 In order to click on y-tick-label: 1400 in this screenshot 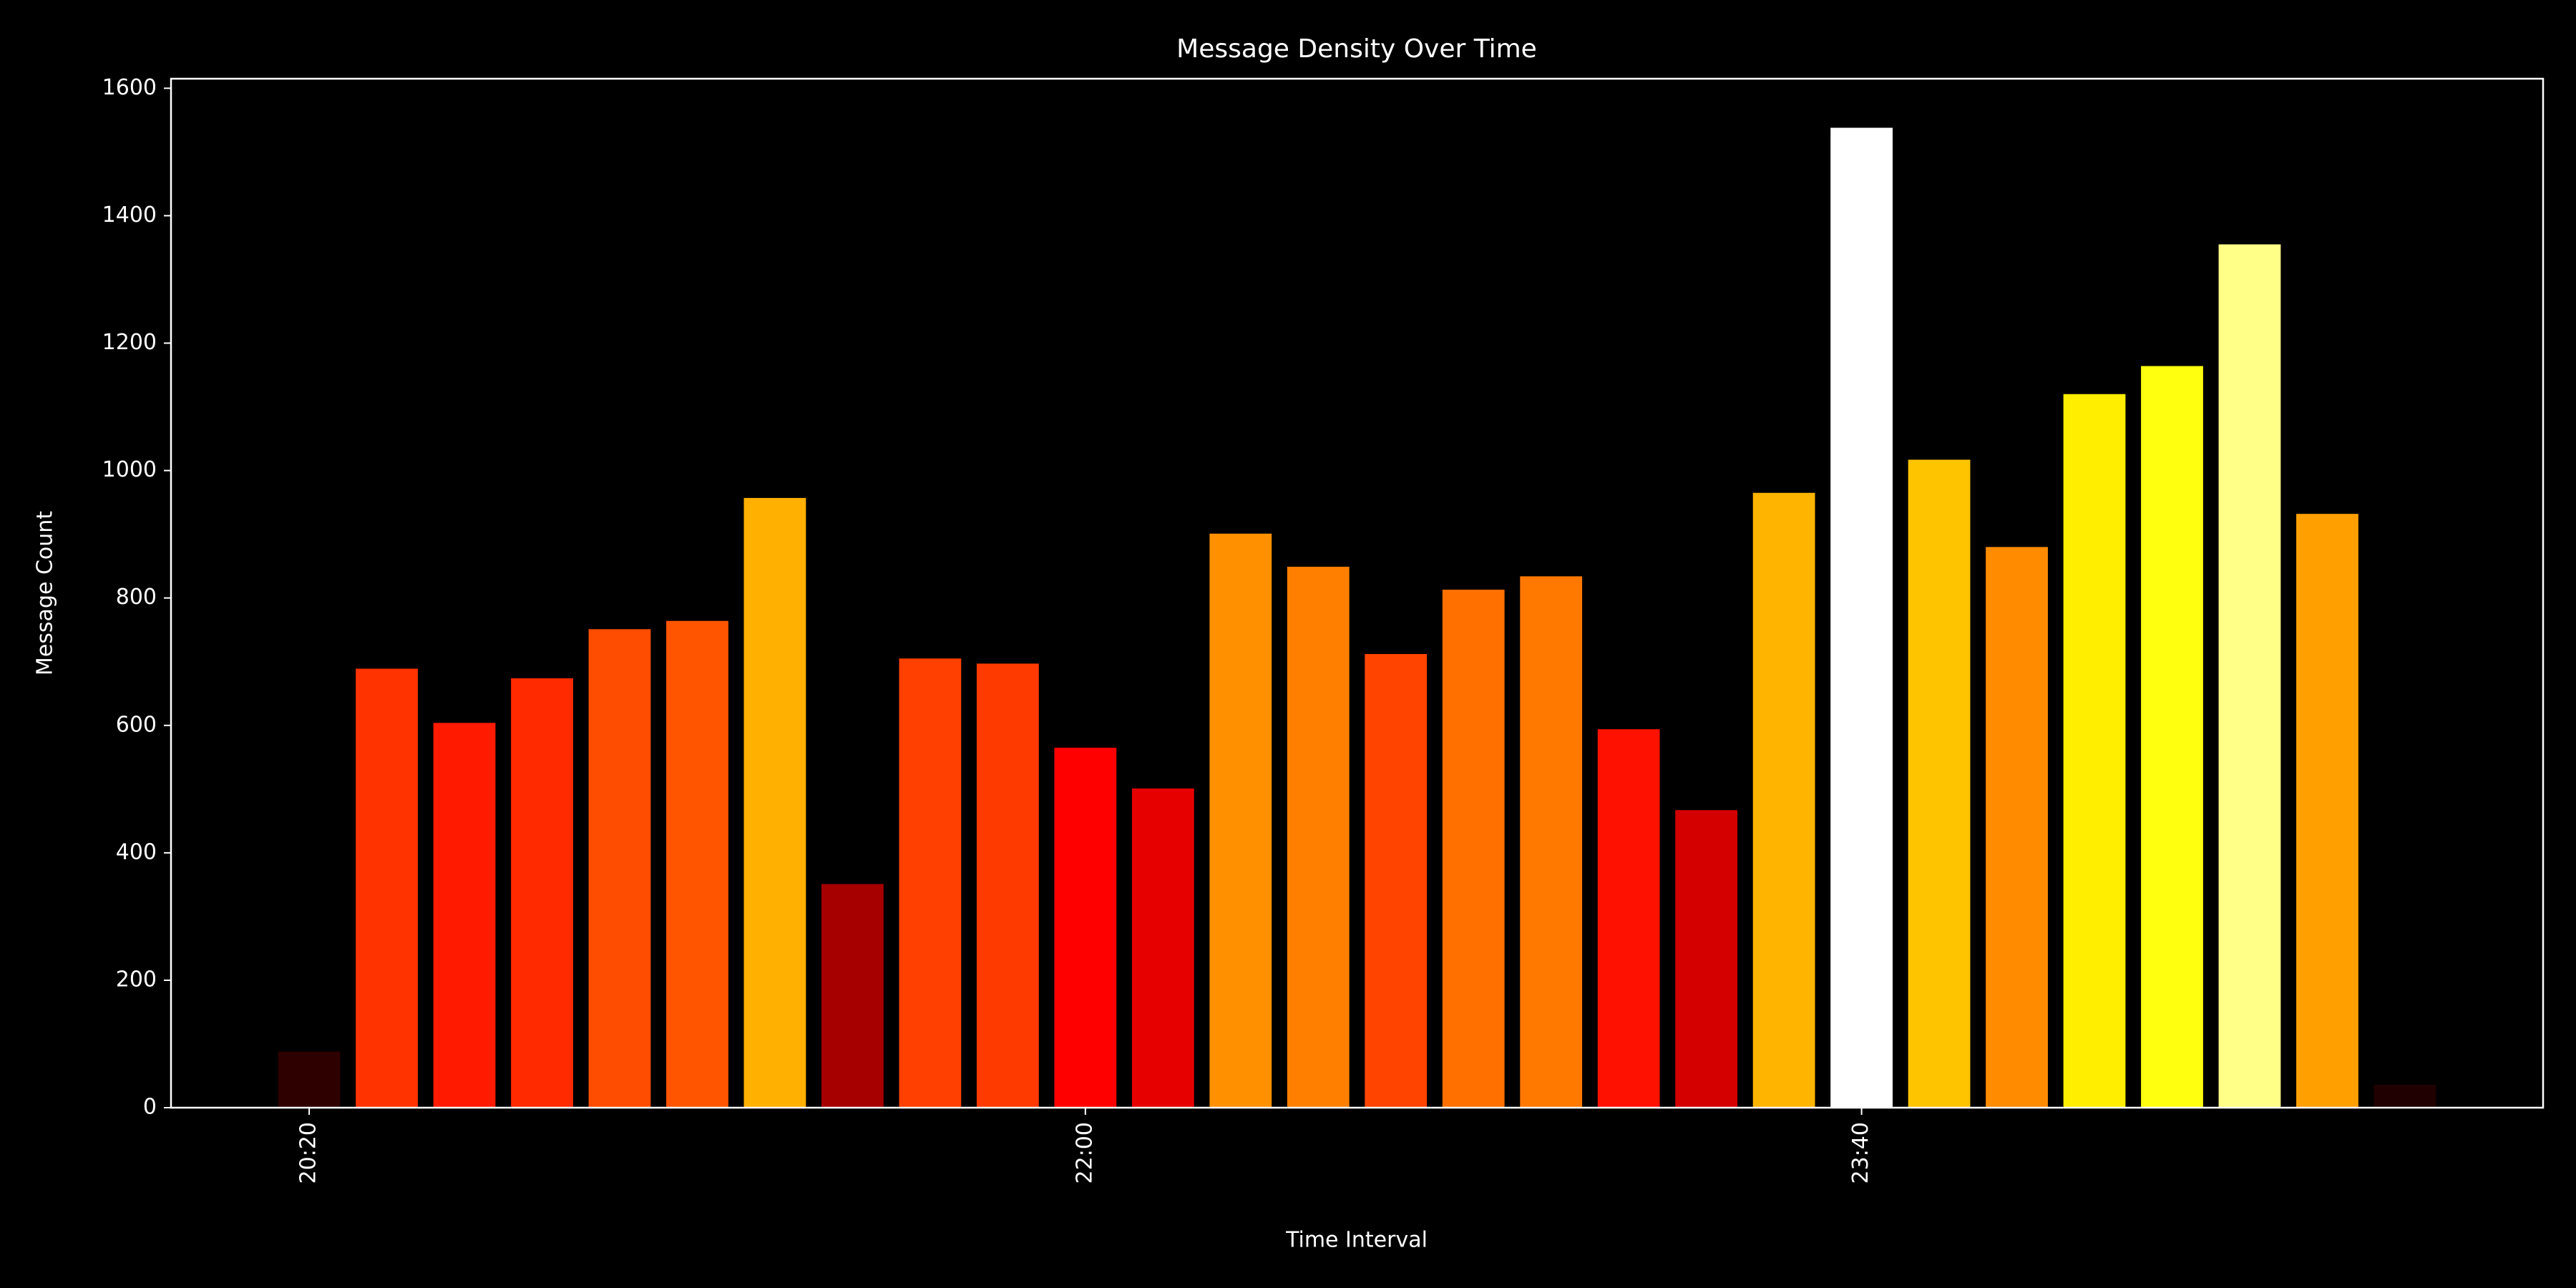, I will do `click(129, 215)`.